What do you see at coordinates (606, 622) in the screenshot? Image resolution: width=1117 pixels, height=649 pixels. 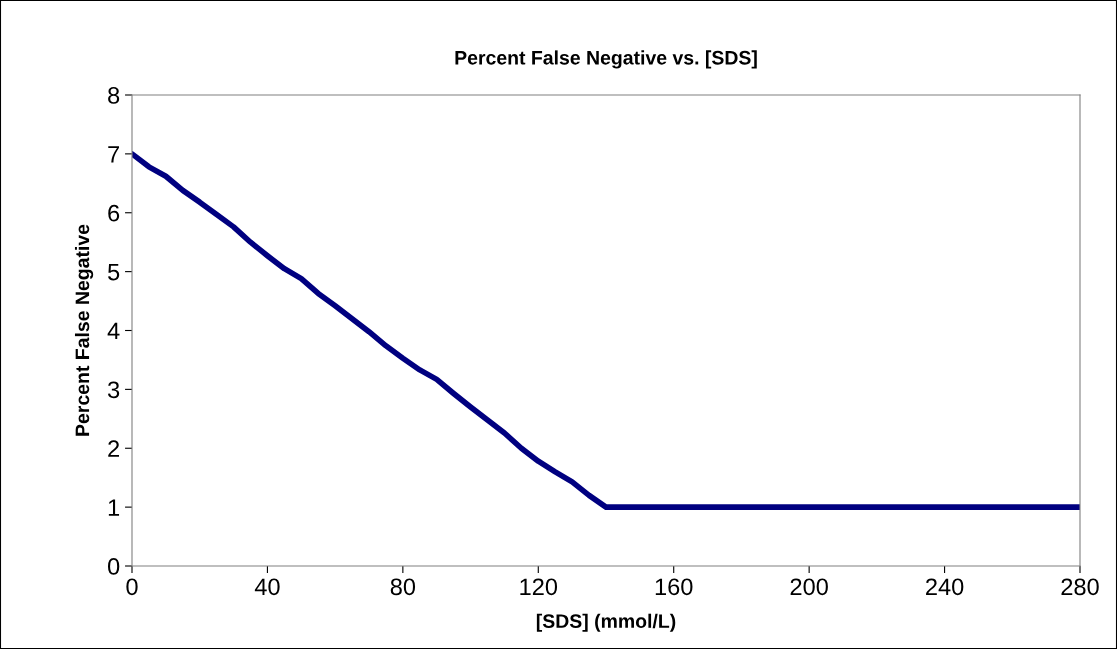 I see `x-axis-title: [SDS] (mmol/L)` at bounding box center [606, 622].